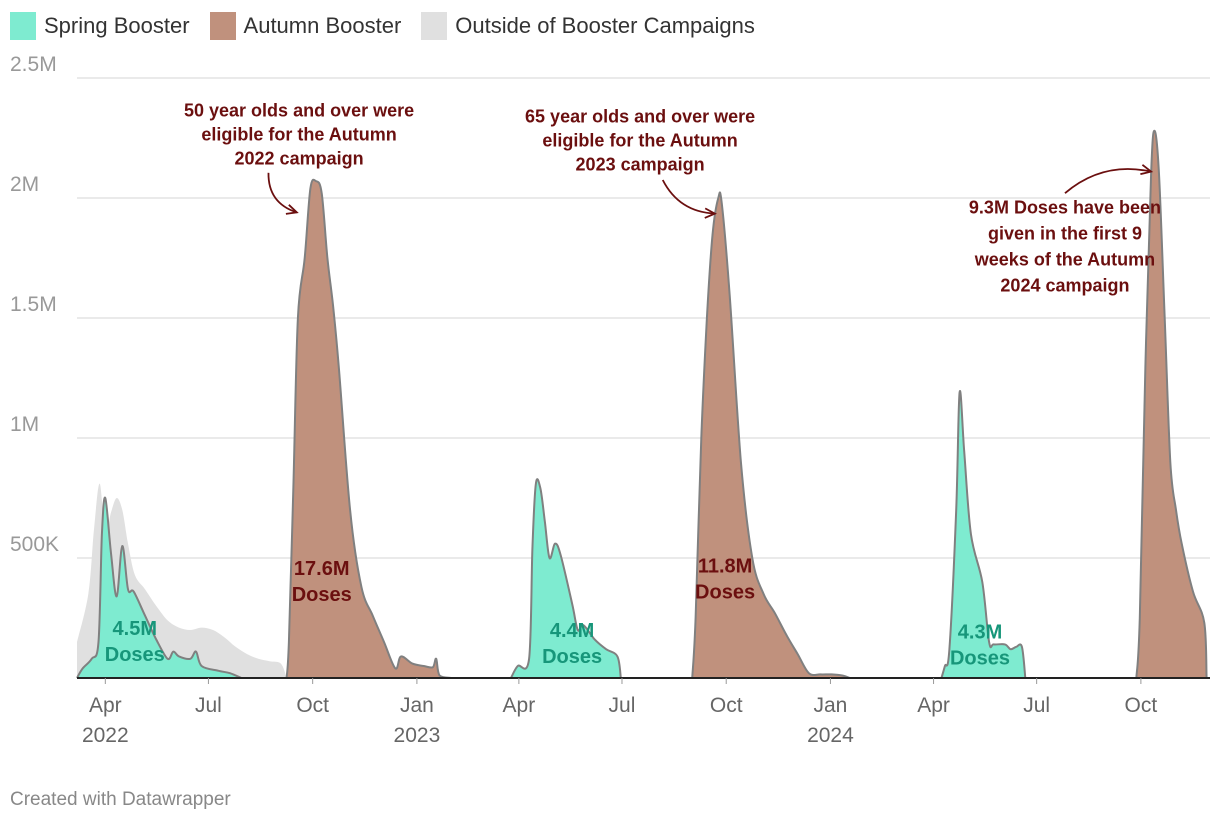 The image size is (1220, 826). I want to click on dose-label: 4.3M Doses, so click(980, 645).